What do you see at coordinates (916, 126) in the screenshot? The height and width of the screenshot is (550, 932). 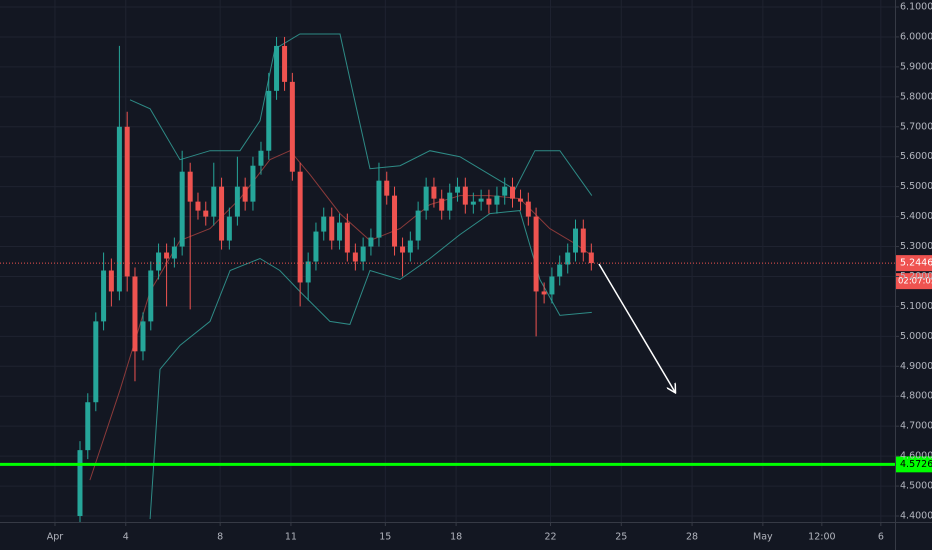 I see `y-tick-label: 5.7000` at bounding box center [916, 126].